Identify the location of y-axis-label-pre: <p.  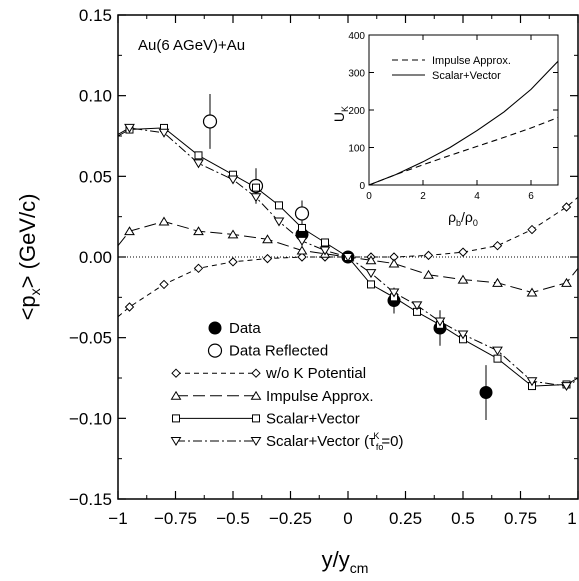
(27, 307).